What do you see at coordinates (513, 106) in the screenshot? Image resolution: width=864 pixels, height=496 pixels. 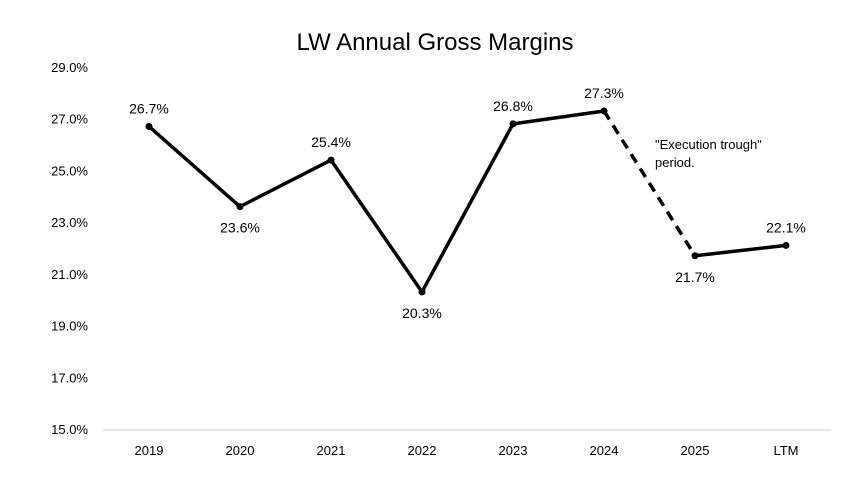 I see `data-label: 26.8%` at bounding box center [513, 106].